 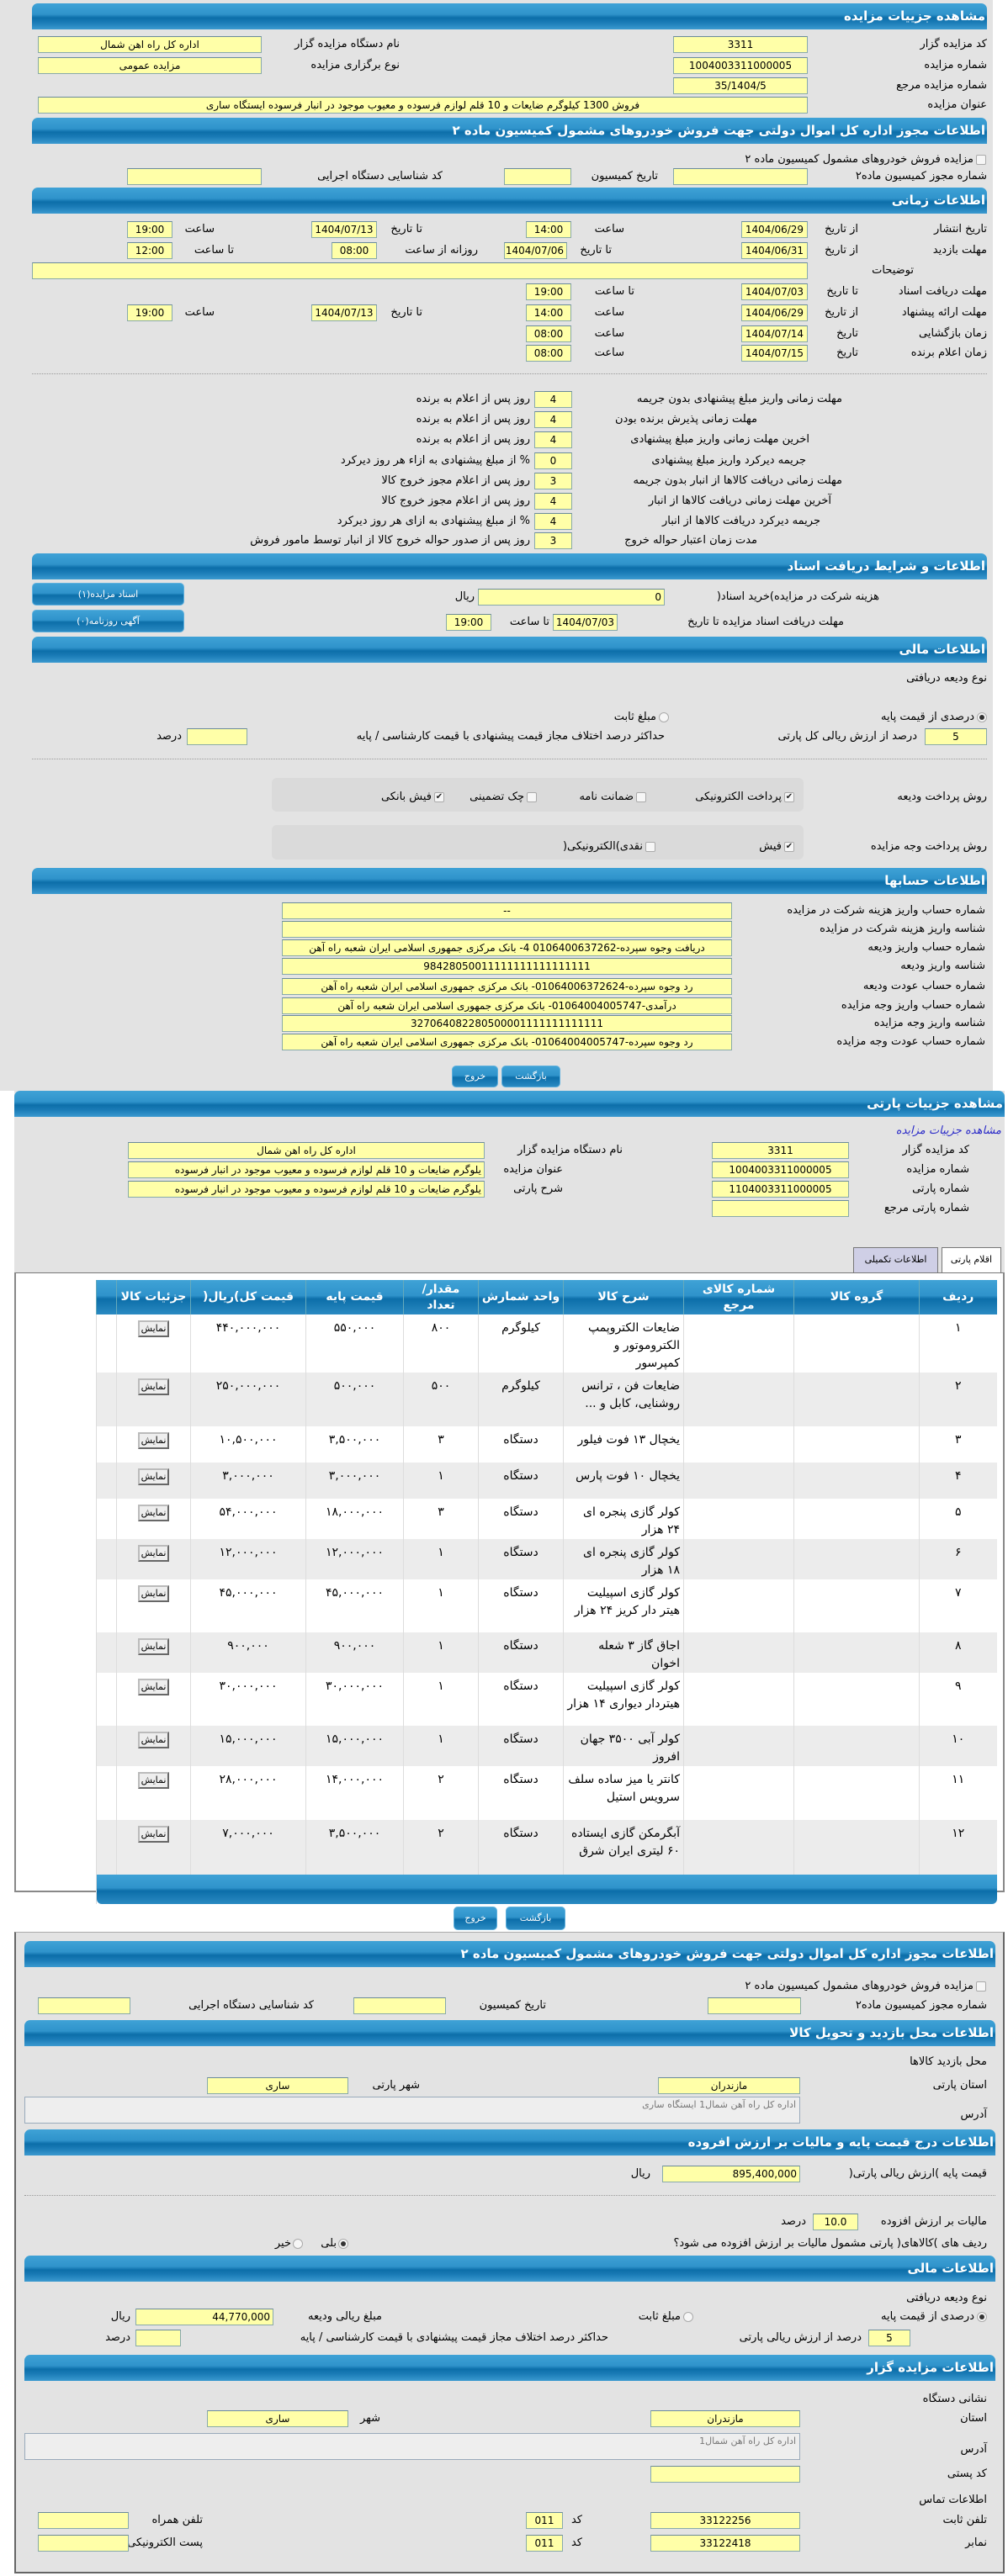 I want to click on mobile-field, so click(x=83, y=2520).